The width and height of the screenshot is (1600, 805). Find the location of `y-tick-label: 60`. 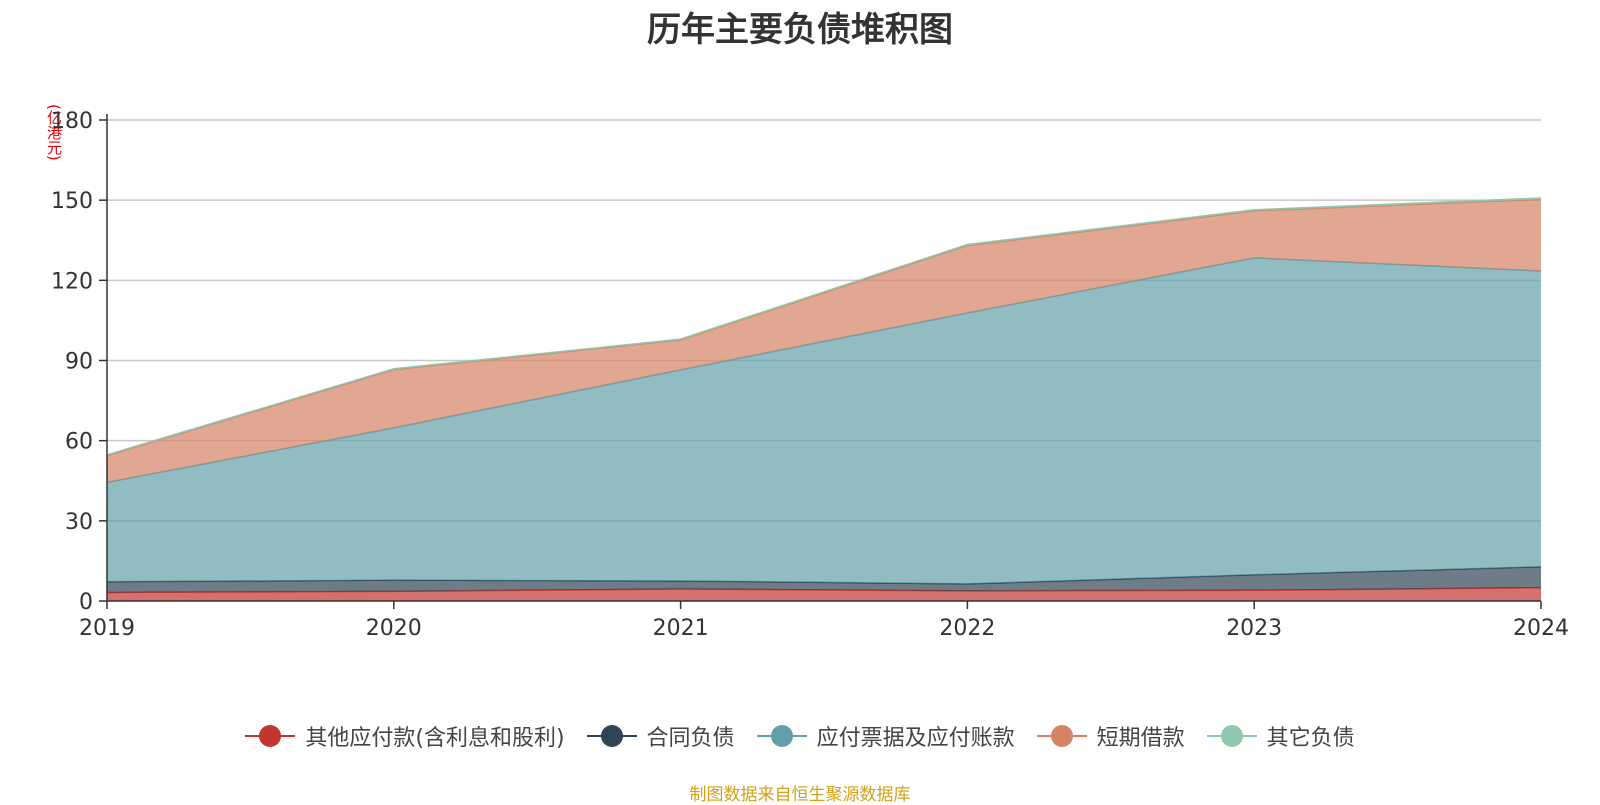

y-tick-label: 60 is located at coordinates (79, 442).